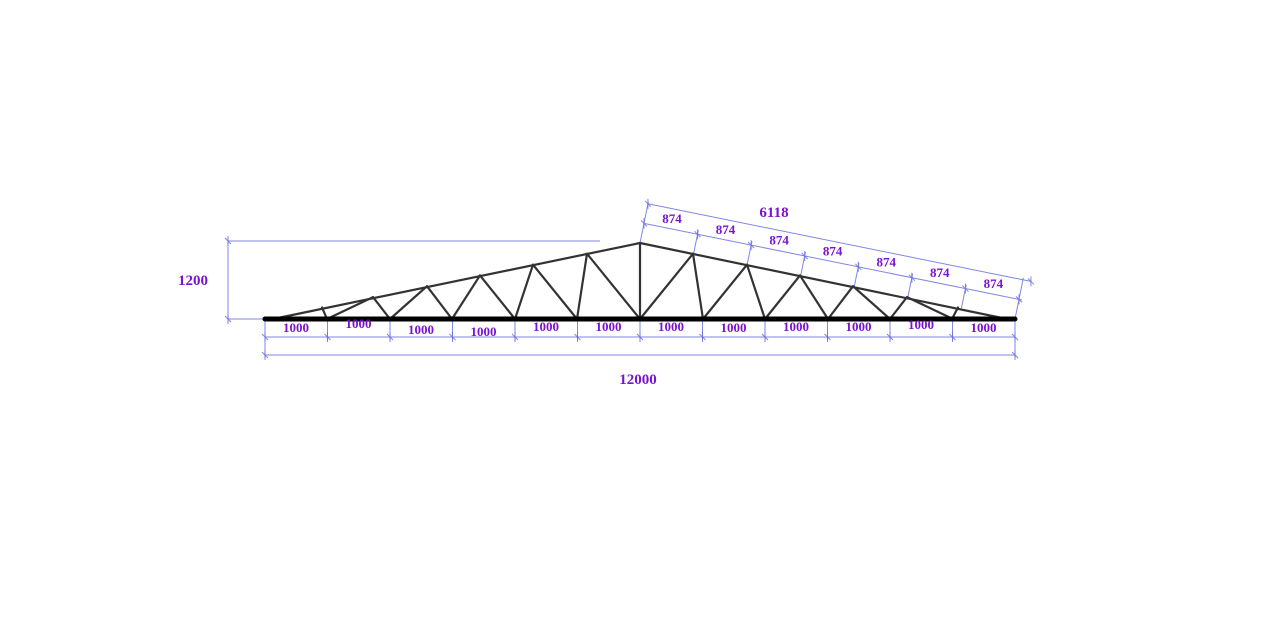 Image resolution: width=1280 pixels, height=635 pixels. I want to click on top-chord-right, so click(823, 281).